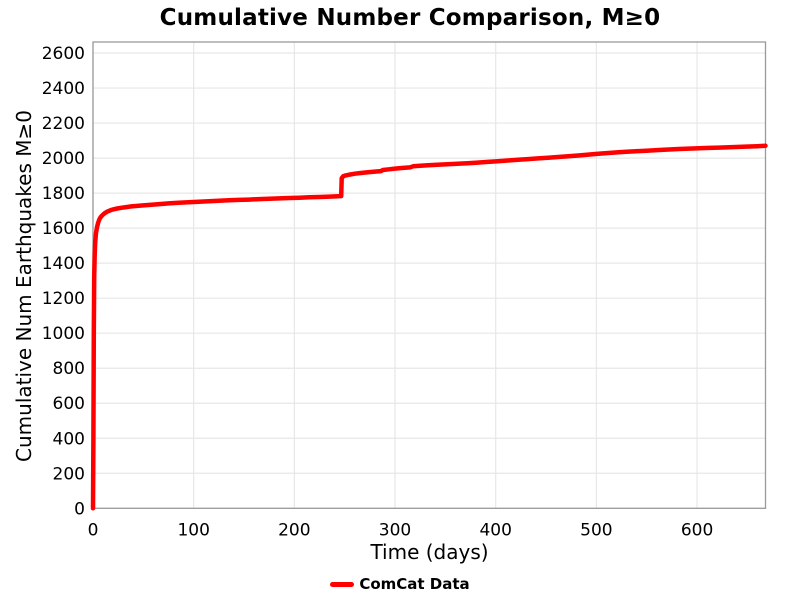 The image size is (800, 600). I want to click on legend-label: ComCat Data, so click(414, 584).